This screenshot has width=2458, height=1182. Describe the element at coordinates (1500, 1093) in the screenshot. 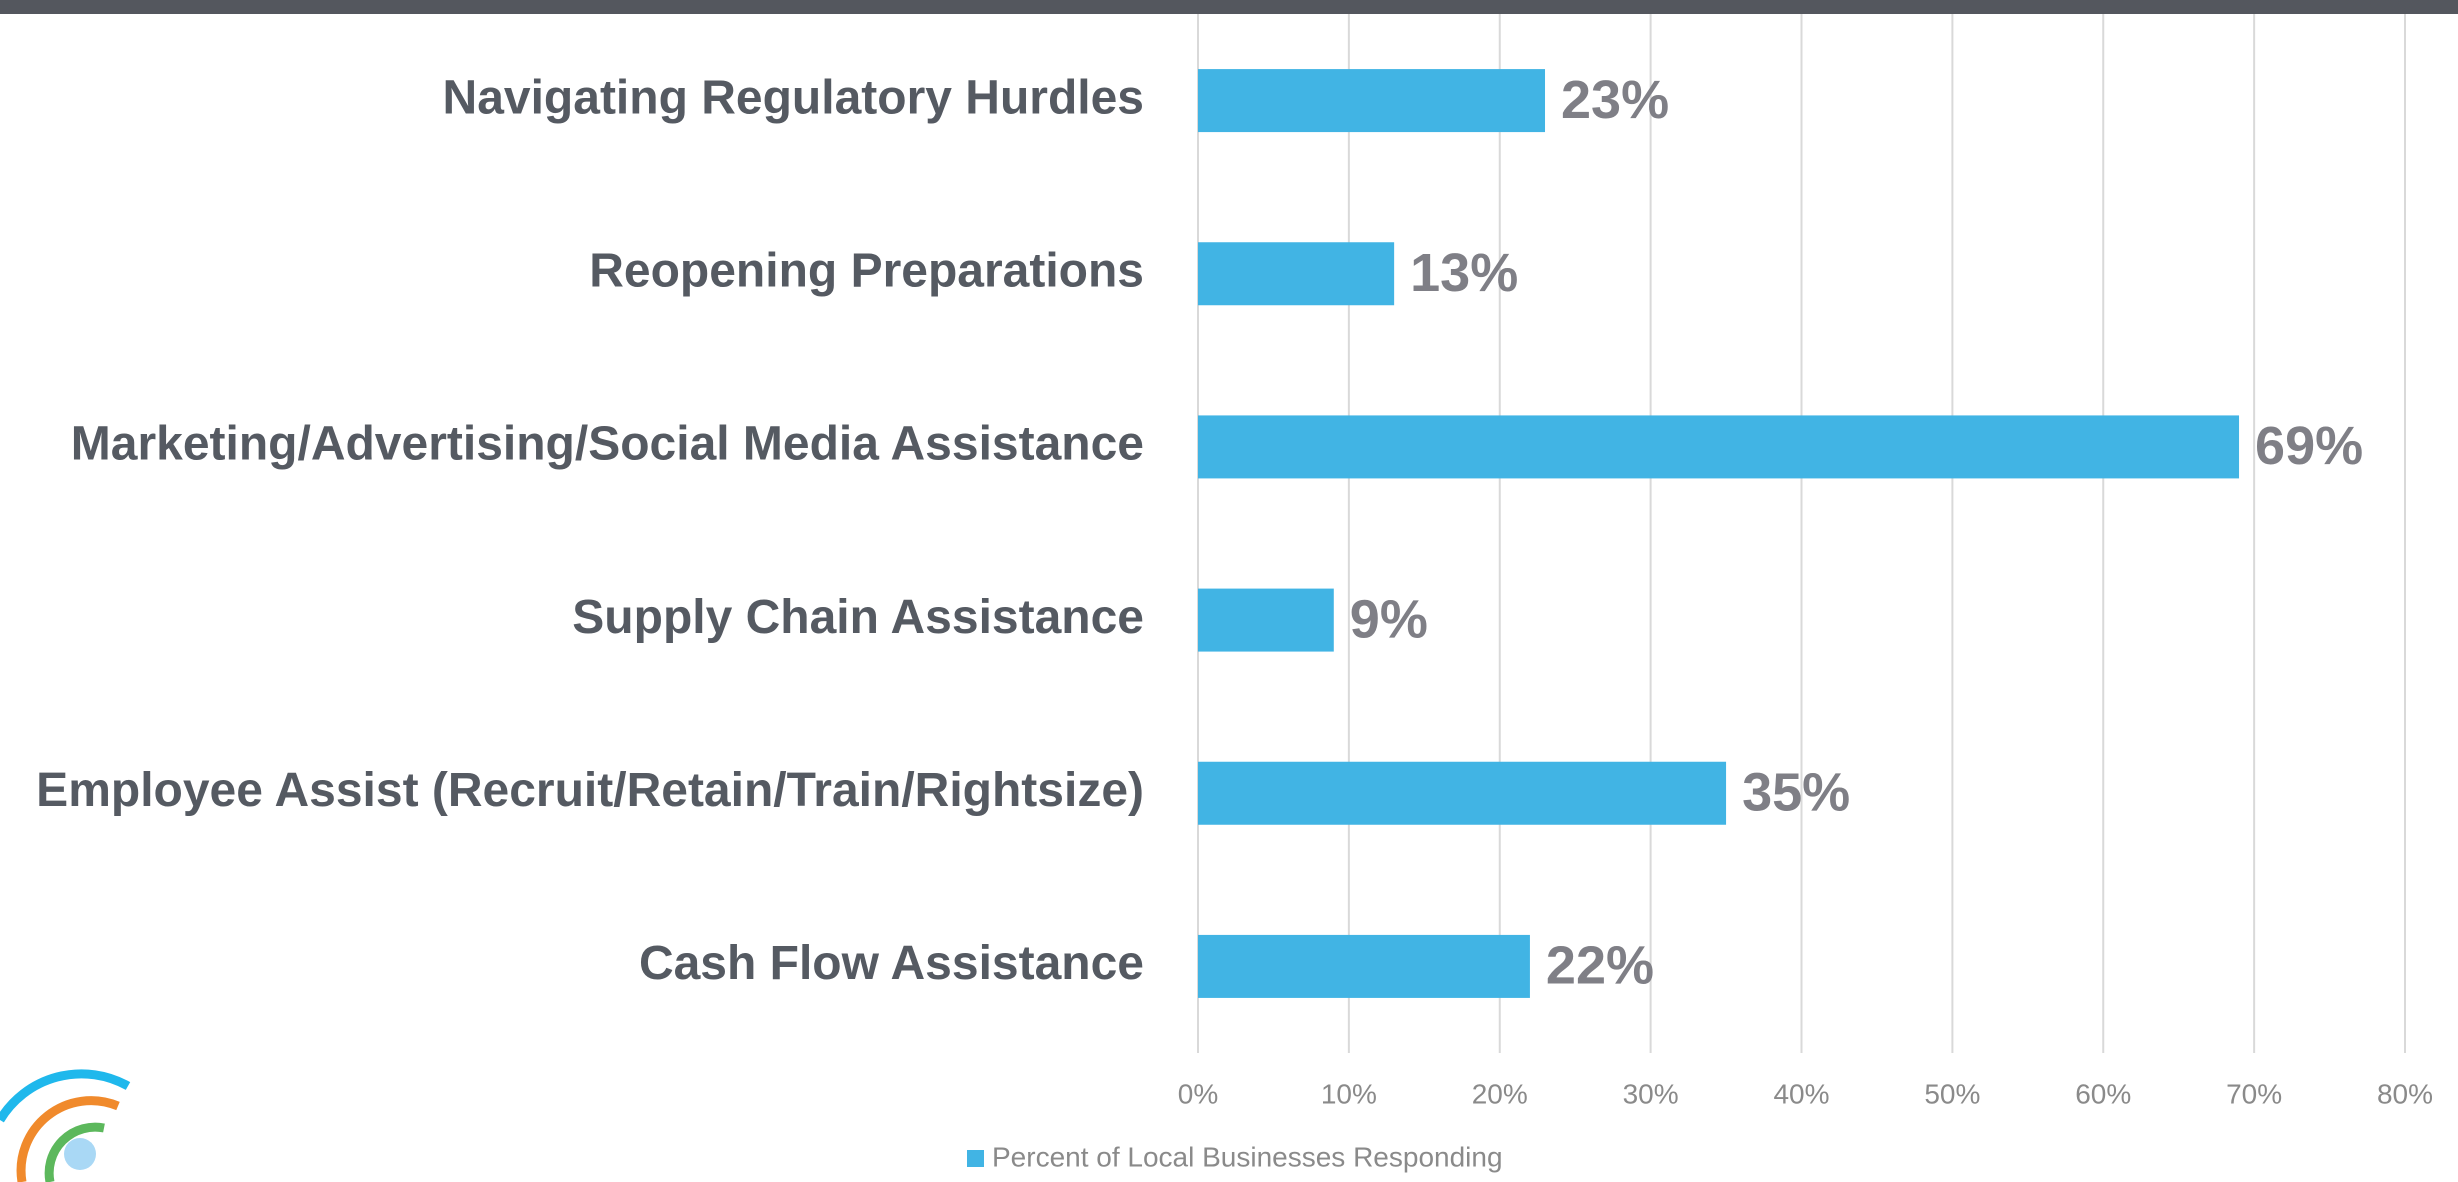

I see `x-tick-label: 20%` at that location.